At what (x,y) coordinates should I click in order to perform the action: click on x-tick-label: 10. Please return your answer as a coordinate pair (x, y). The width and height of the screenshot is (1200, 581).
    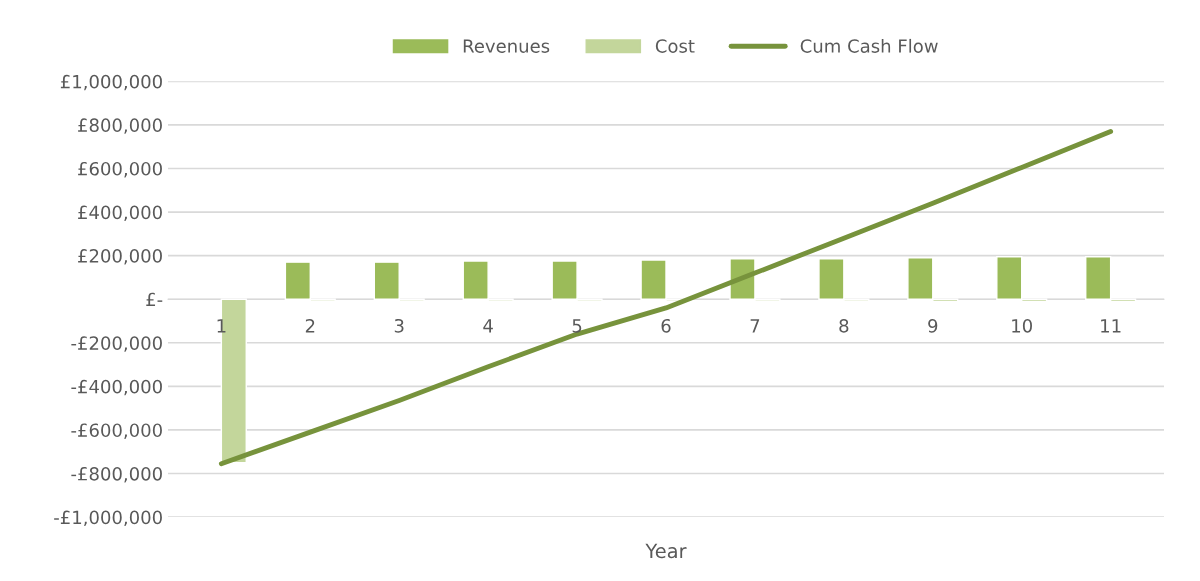
    Looking at the image, I should click on (1022, 325).